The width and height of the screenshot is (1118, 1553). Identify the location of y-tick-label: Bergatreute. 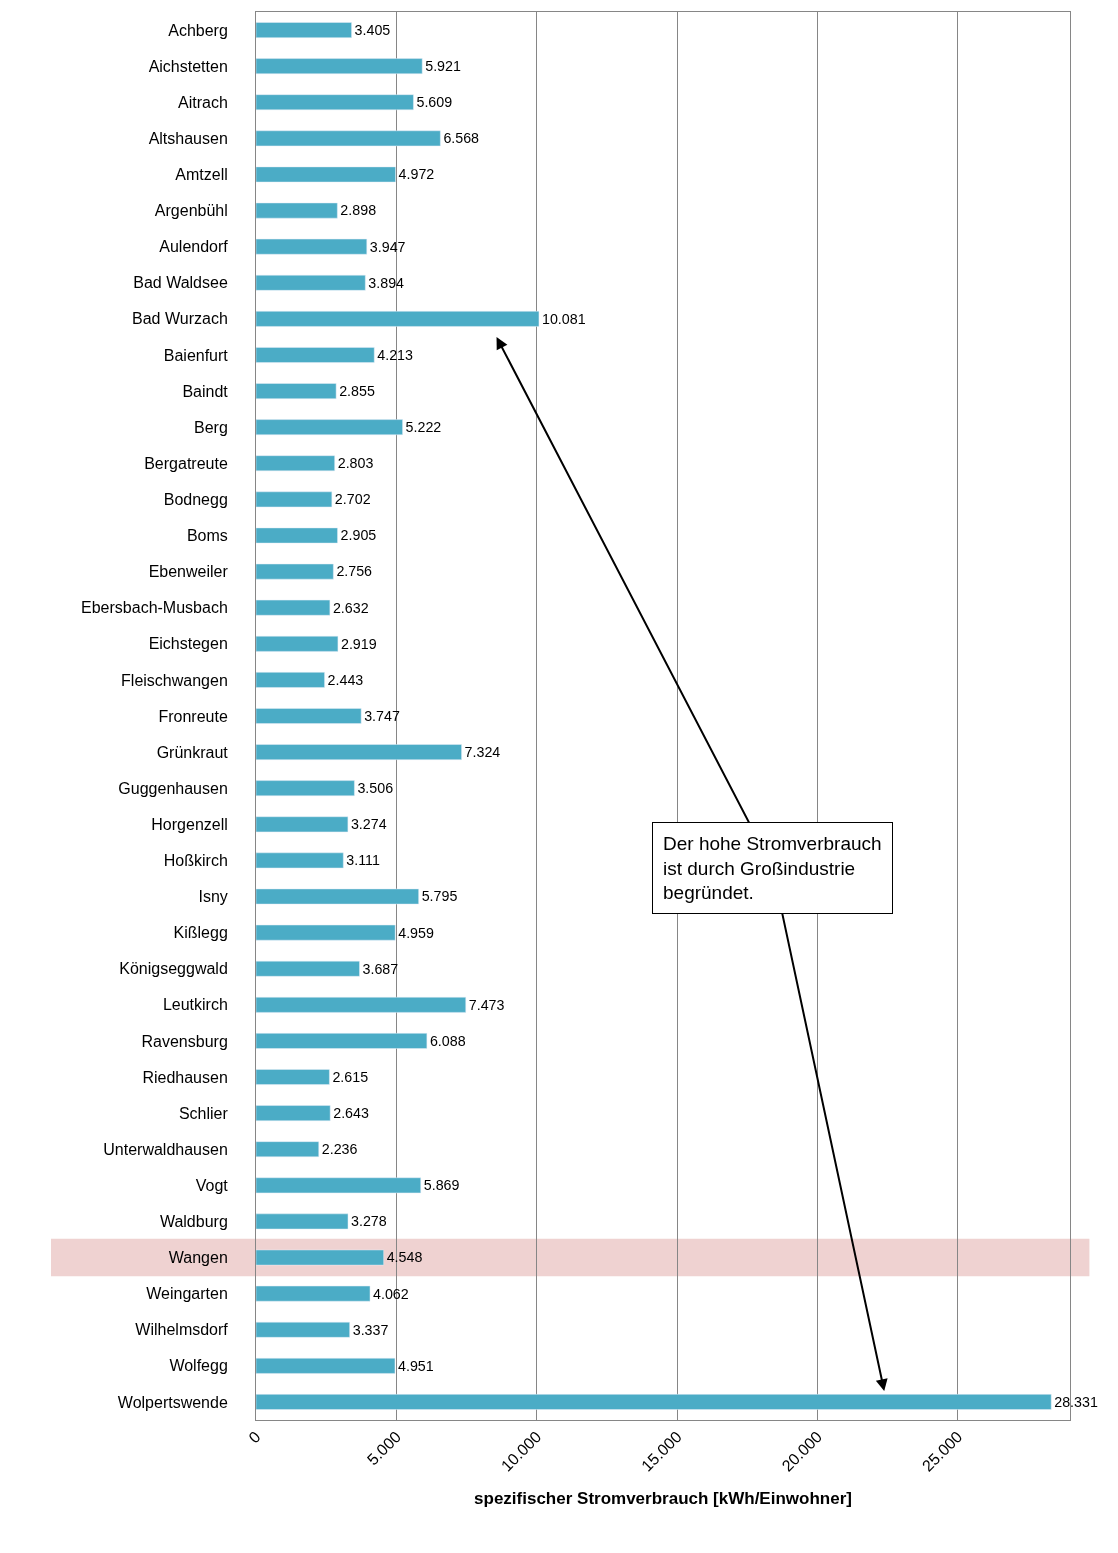
(186, 463).